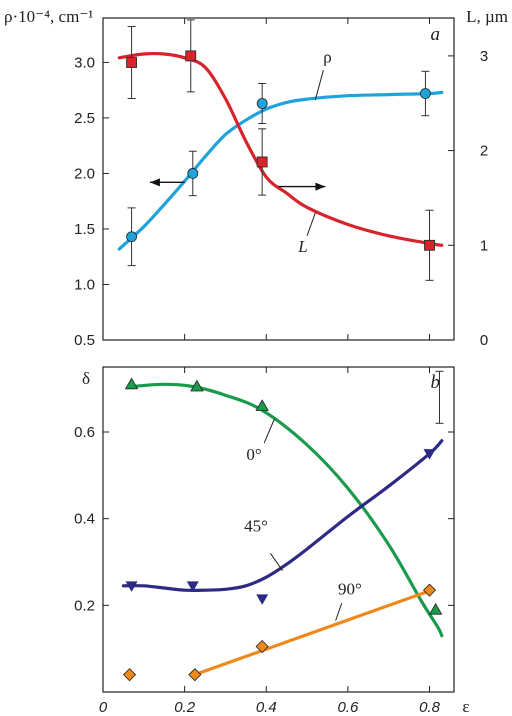  I want to click on panel-a-ytick-right-label: 2, so click(484, 151).